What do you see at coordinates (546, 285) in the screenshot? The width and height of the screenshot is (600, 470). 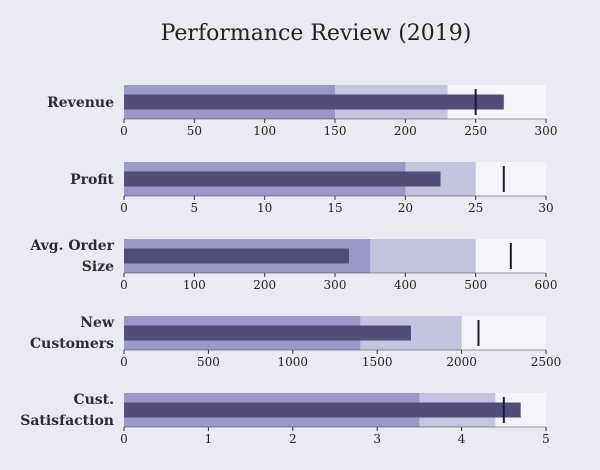 I see `x-tick-label: 600` at bounding box center [546, 285].